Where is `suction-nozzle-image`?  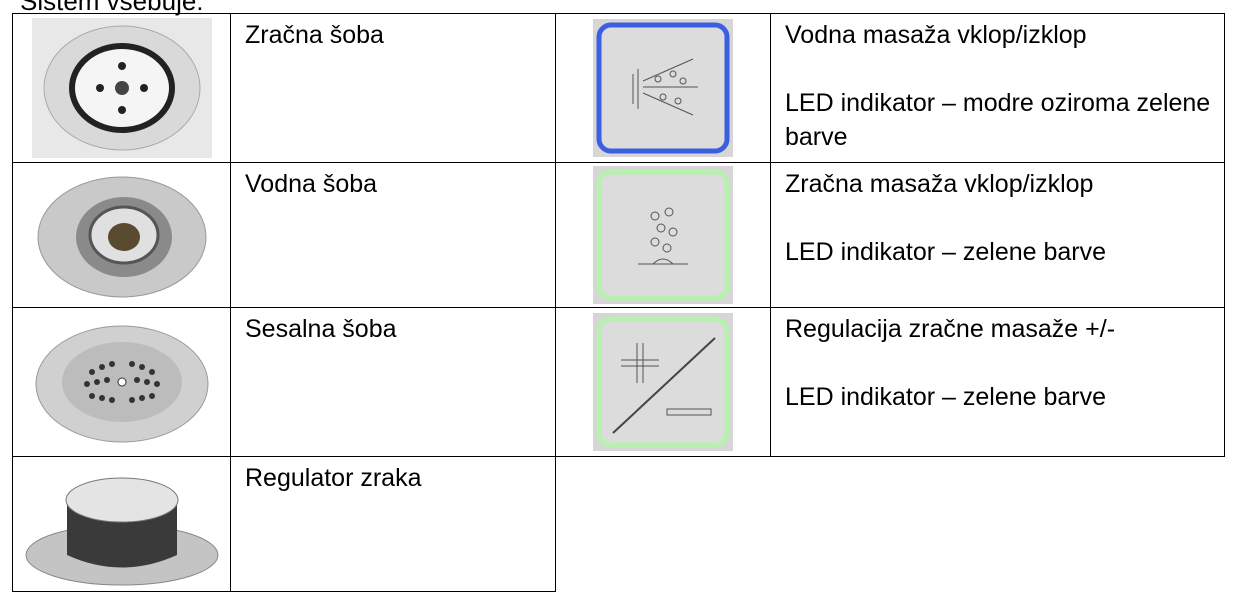
suction-nozzle-image is located at coordinates (121, 384).